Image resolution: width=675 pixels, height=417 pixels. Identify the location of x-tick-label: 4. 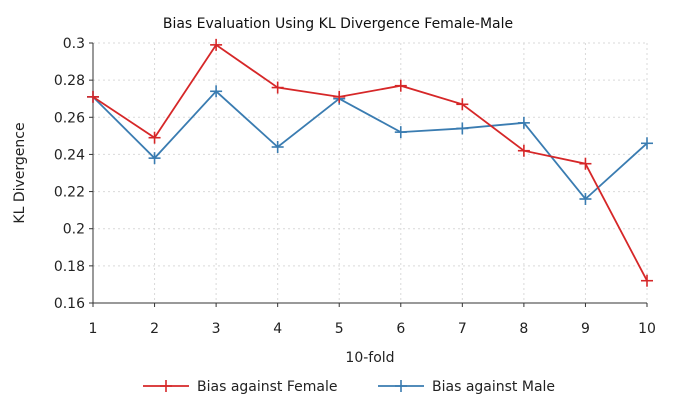
(277, 329).